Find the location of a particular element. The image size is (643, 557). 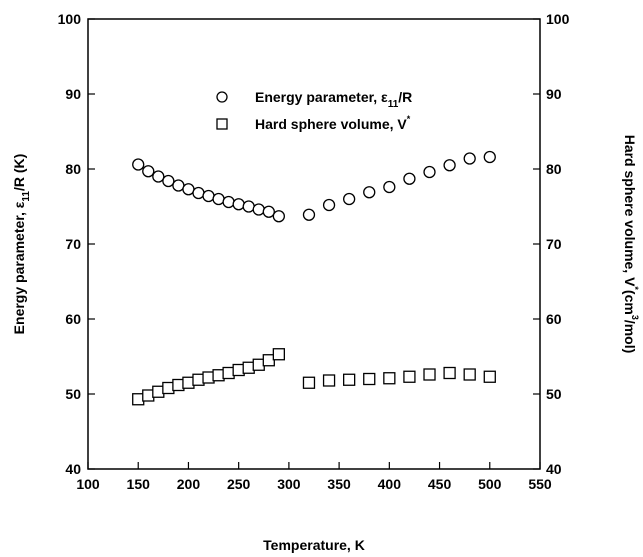

y-left-tick-label: 90 is located at coordinates (73, 94).